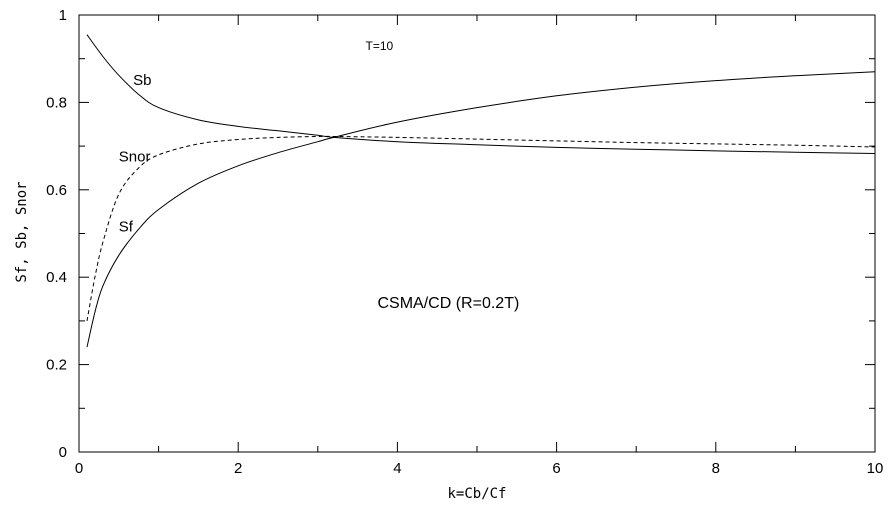 The height and width of the screenshot is (509, 891). What do you see at coordinates (142, 80) in the screenshot?
I see `annotation-sb: Sb` at bounding box center [142, 80].